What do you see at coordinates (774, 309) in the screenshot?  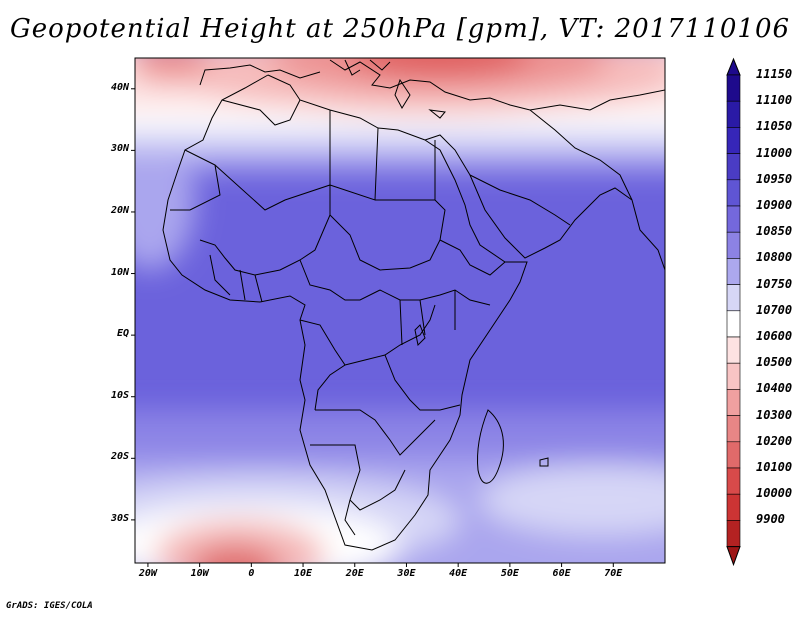 I see `colorbar-label: 10700` at bounding box center [774, 309].